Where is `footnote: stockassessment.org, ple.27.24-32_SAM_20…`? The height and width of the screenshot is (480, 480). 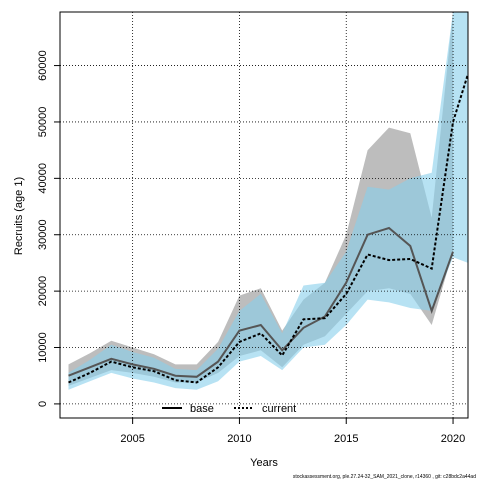
footnote: stockassessment.org, ple.27.24-32_SAM_20… is located at coordinates (384, 477).